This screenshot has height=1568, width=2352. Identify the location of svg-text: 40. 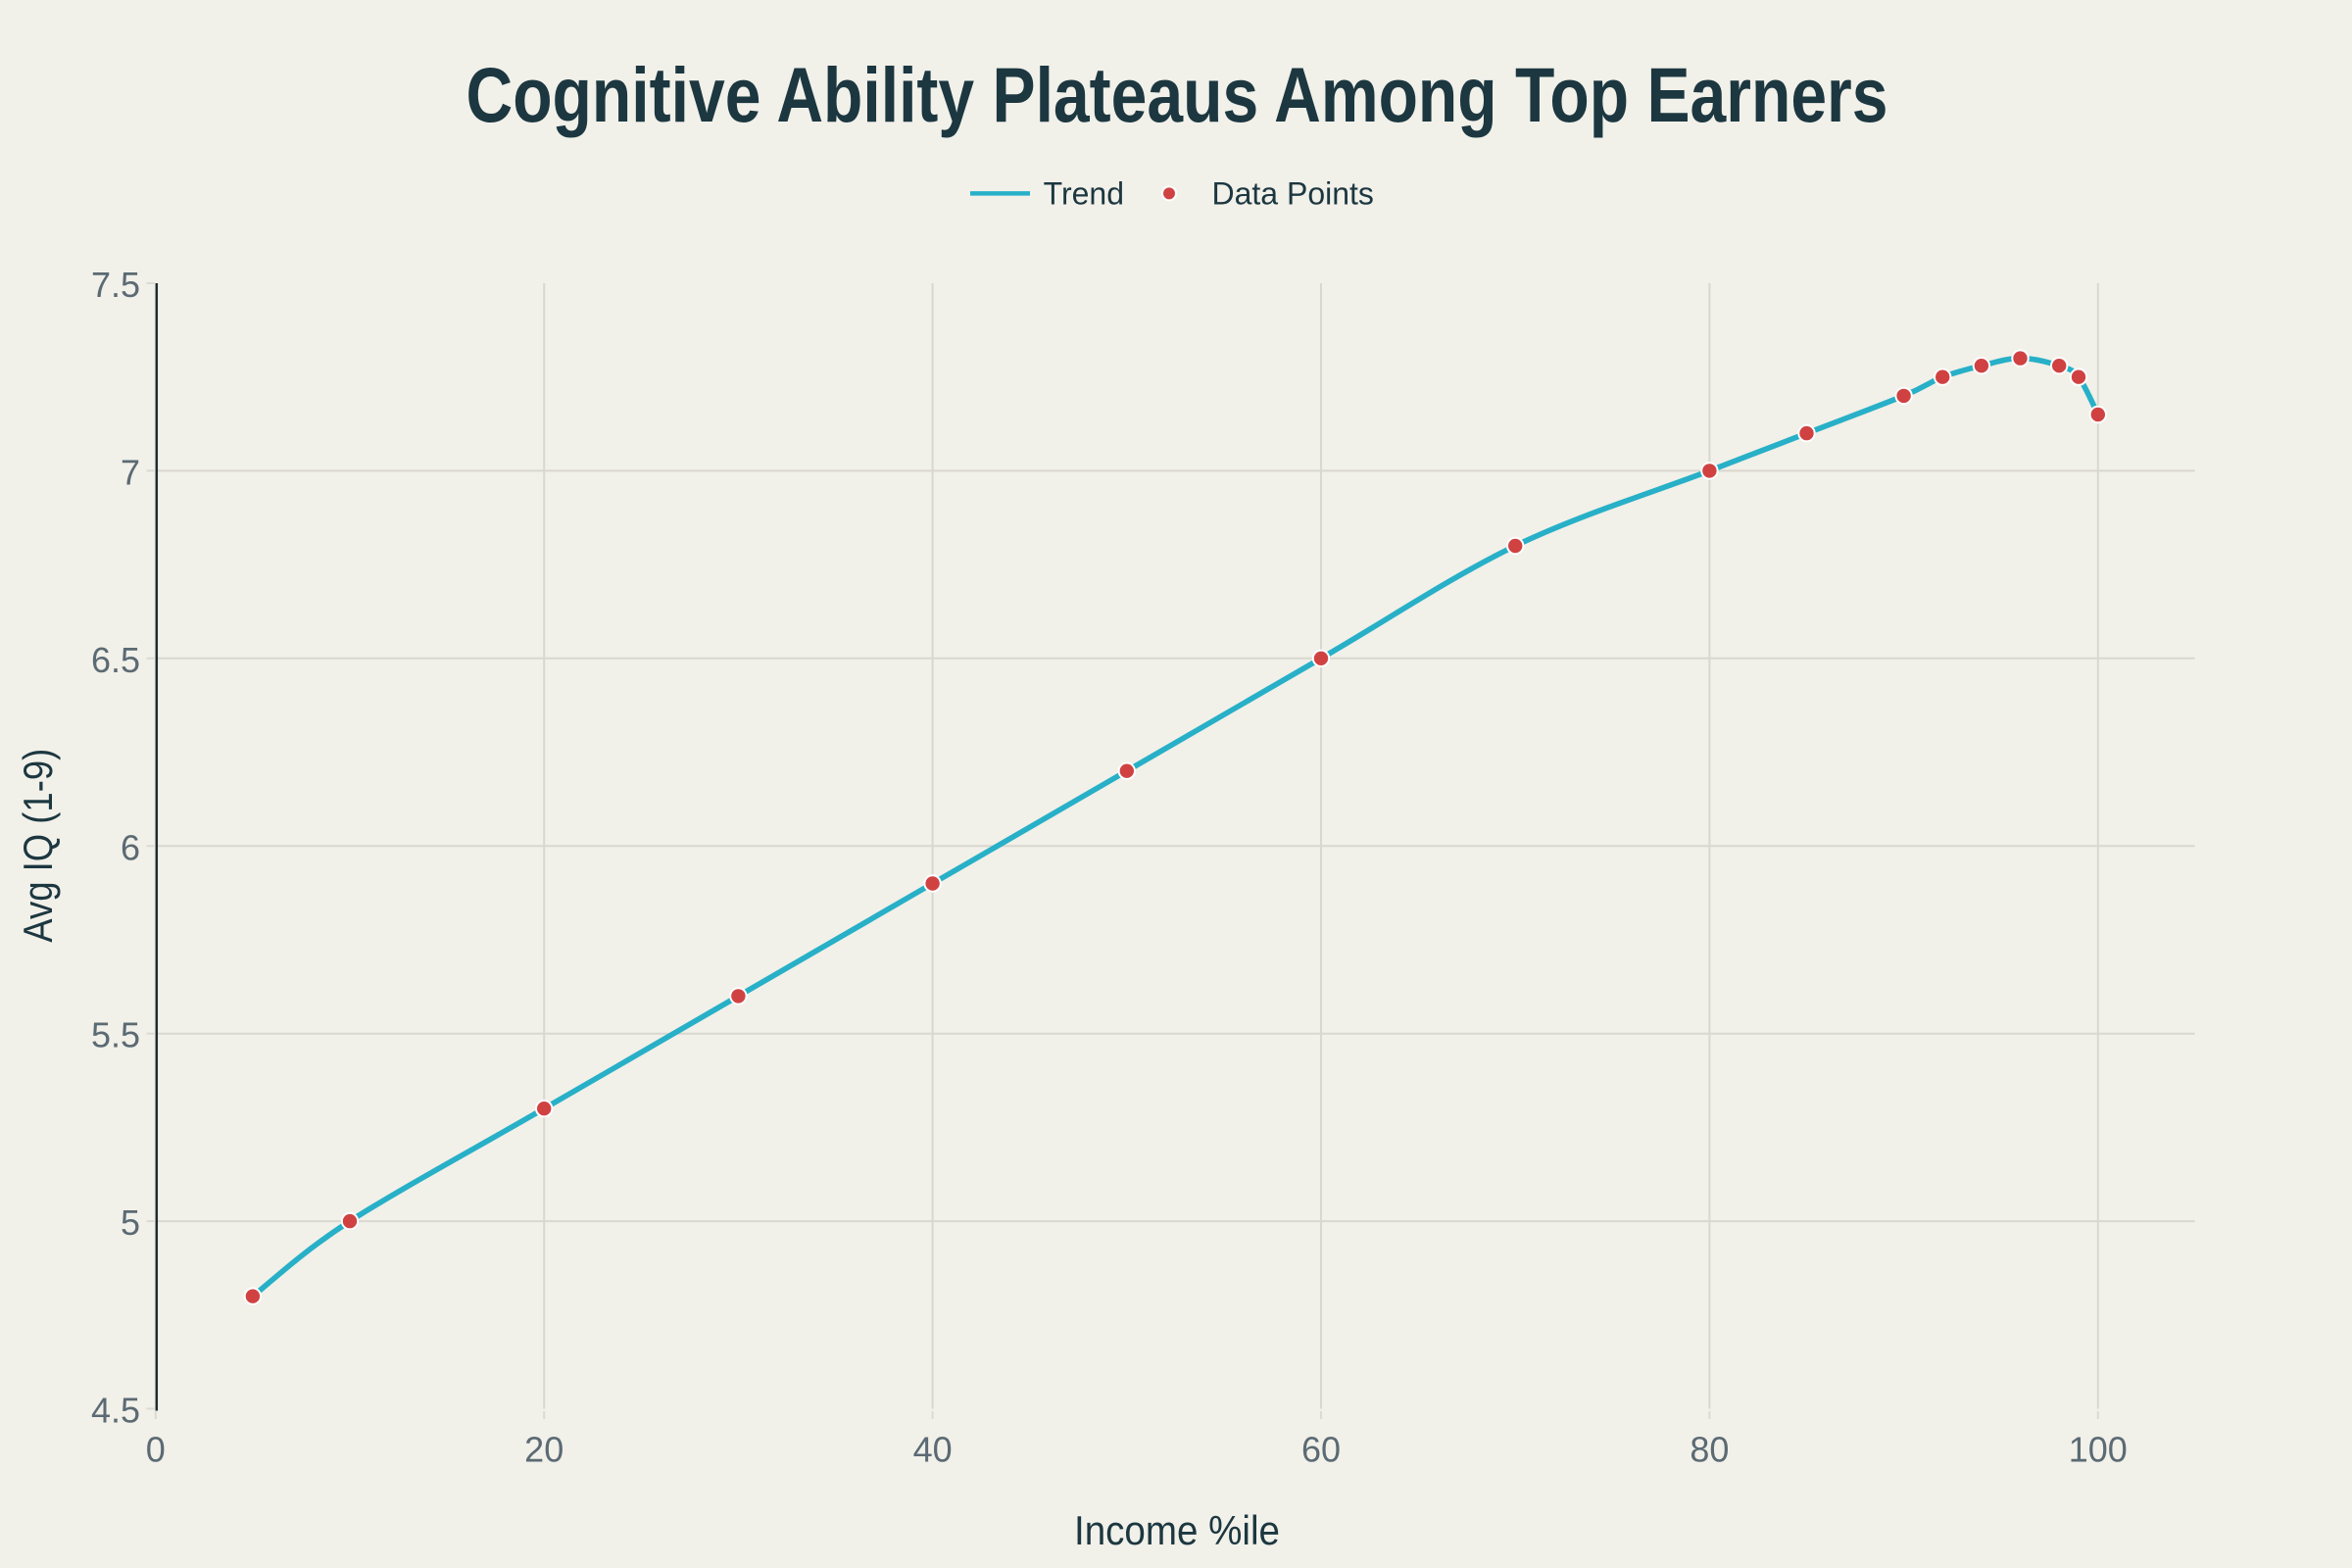
(933, 1450).